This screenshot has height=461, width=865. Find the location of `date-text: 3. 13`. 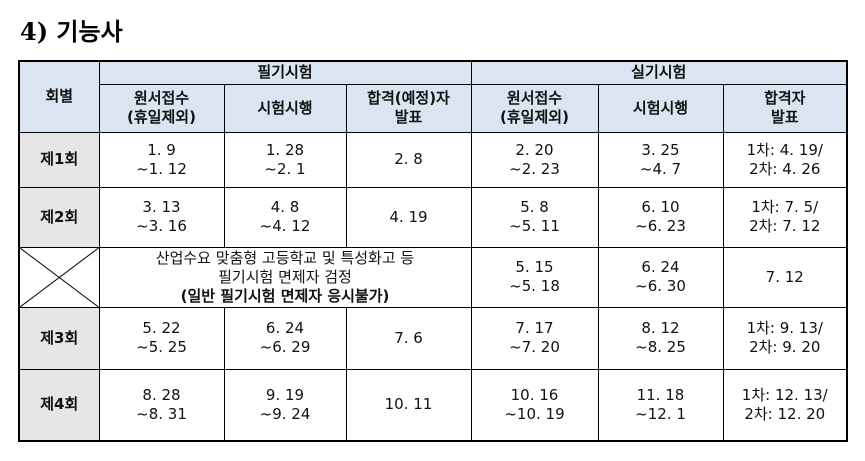

date-text: 3. 13 is located at coordinates (161, 207).